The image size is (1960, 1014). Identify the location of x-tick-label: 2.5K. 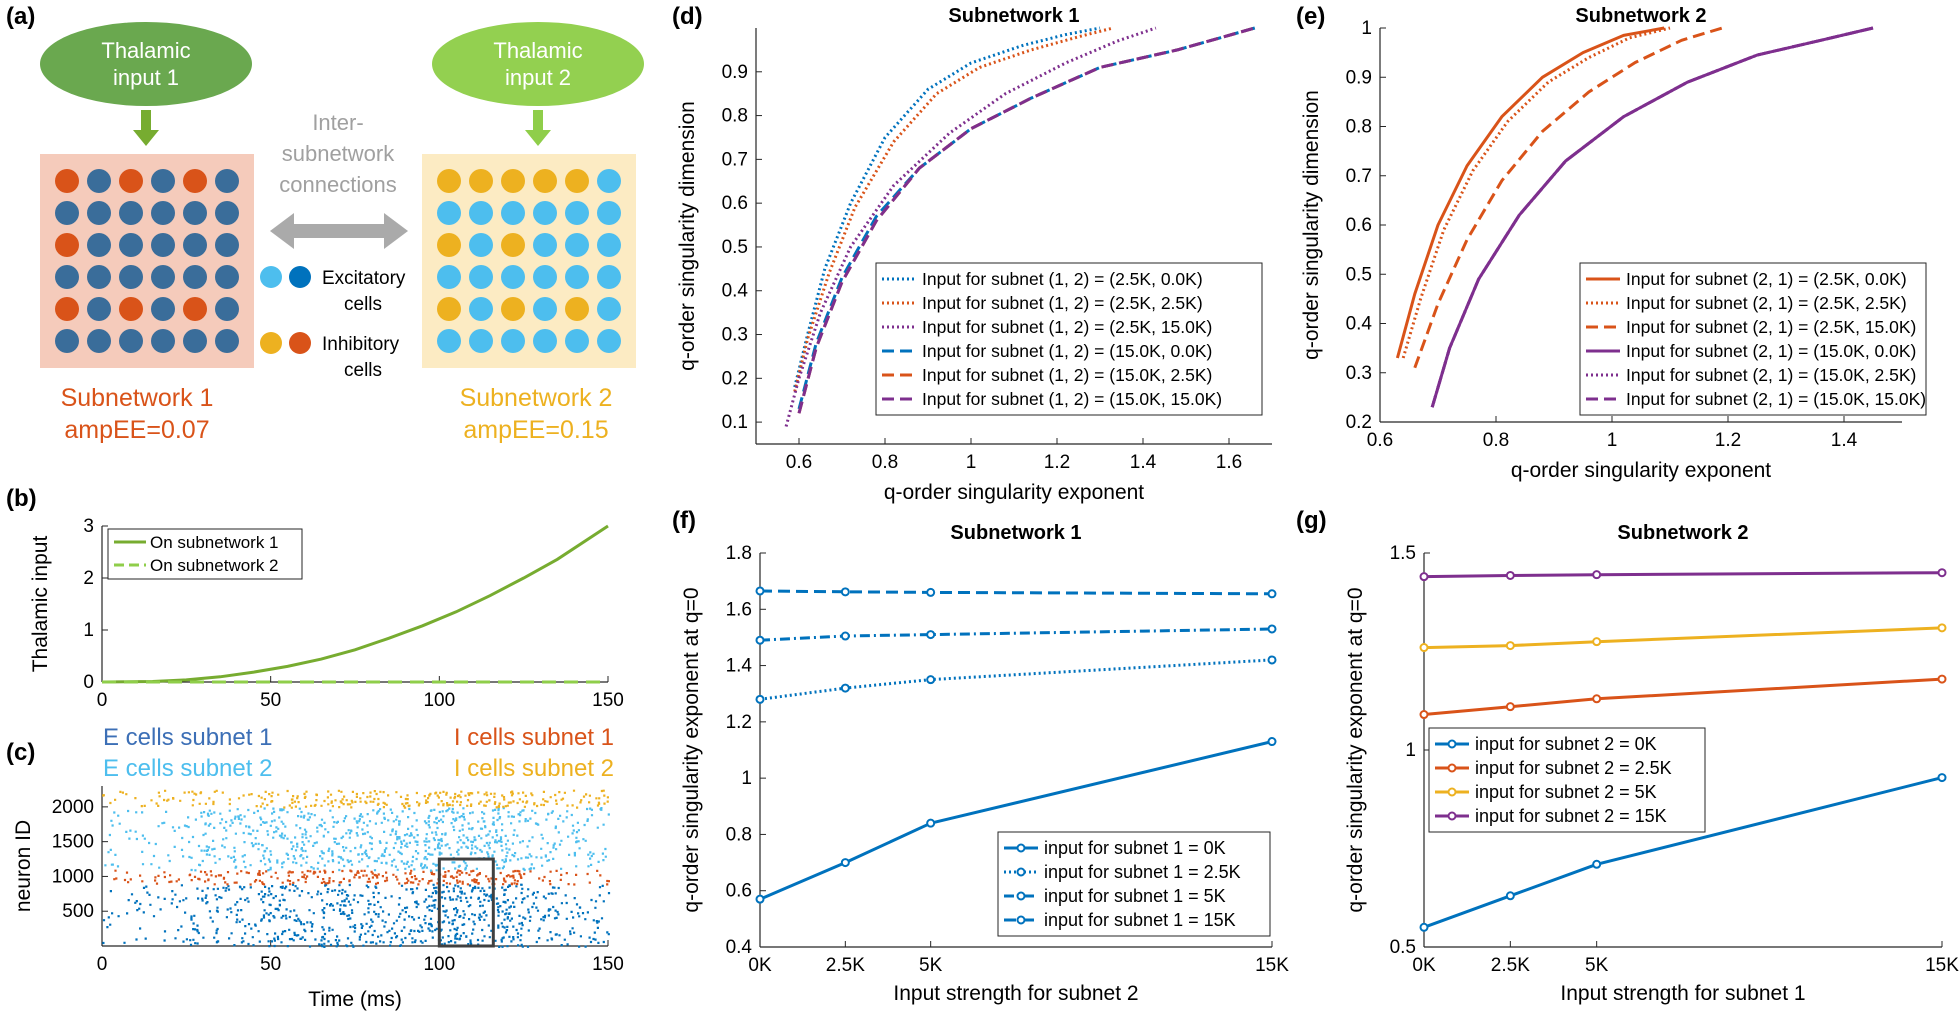
(1510, 965).